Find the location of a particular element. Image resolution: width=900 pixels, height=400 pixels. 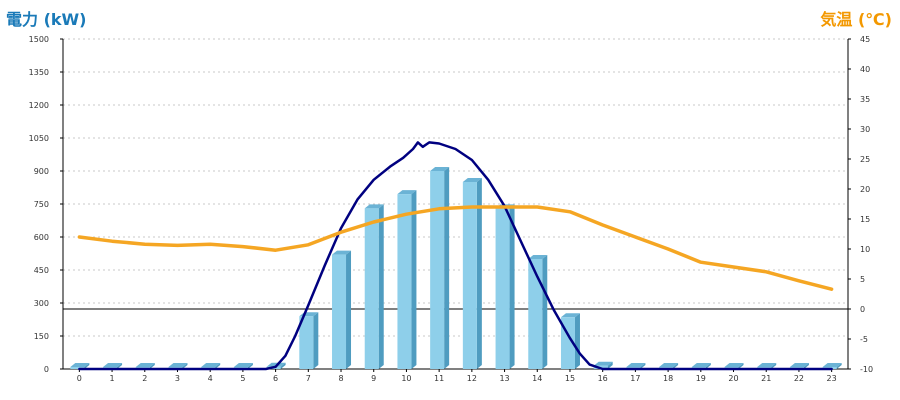

left-tick-label: 300 is located at coordinates (41, 303).